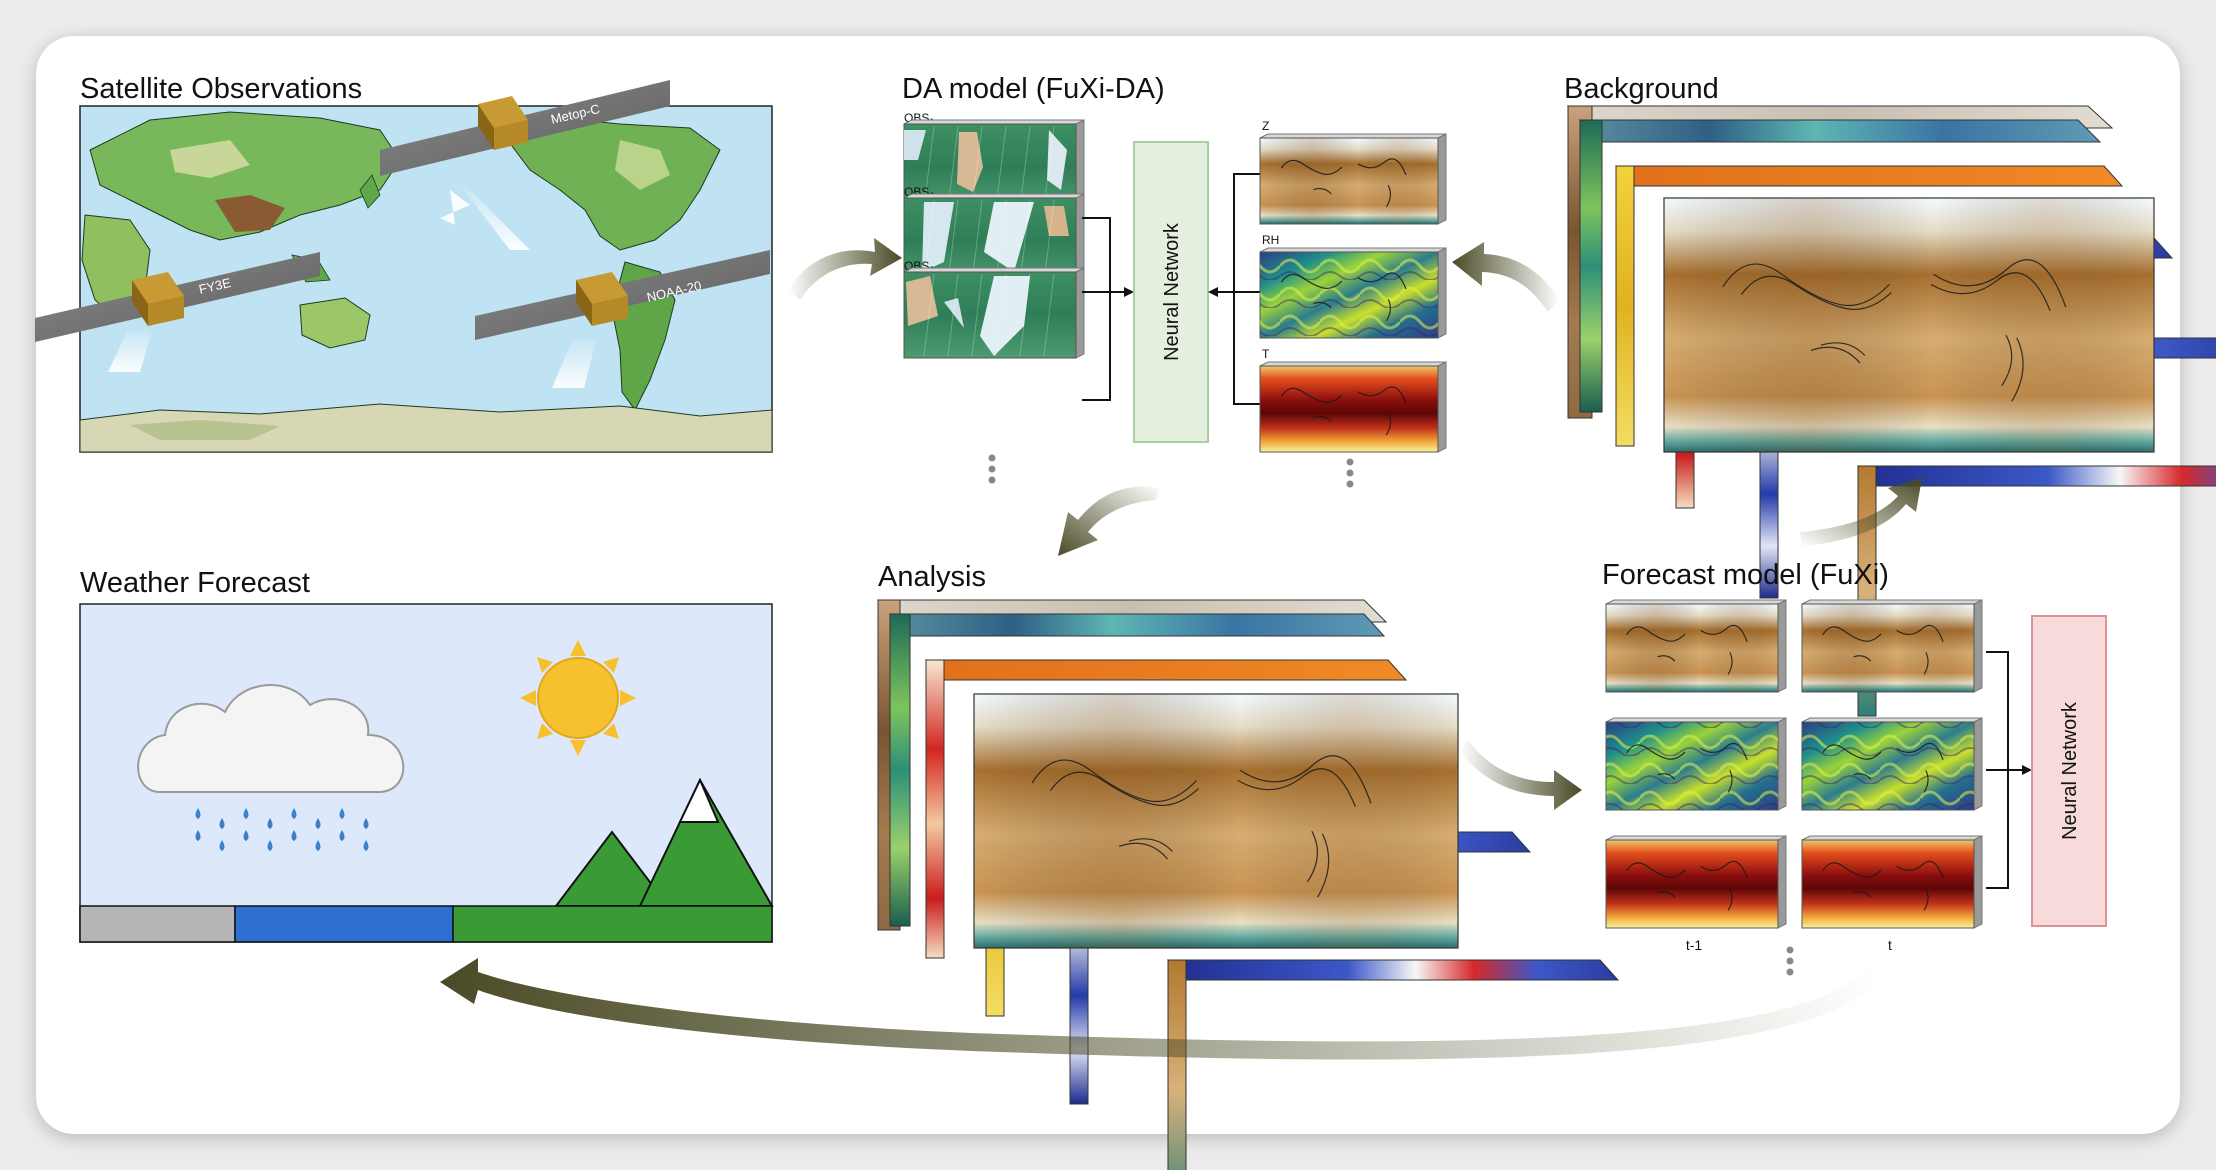  What do you see at coordinates (1234, 289) in the screenshot?
I see `var-connectors` at bounding box center [1234, 289].